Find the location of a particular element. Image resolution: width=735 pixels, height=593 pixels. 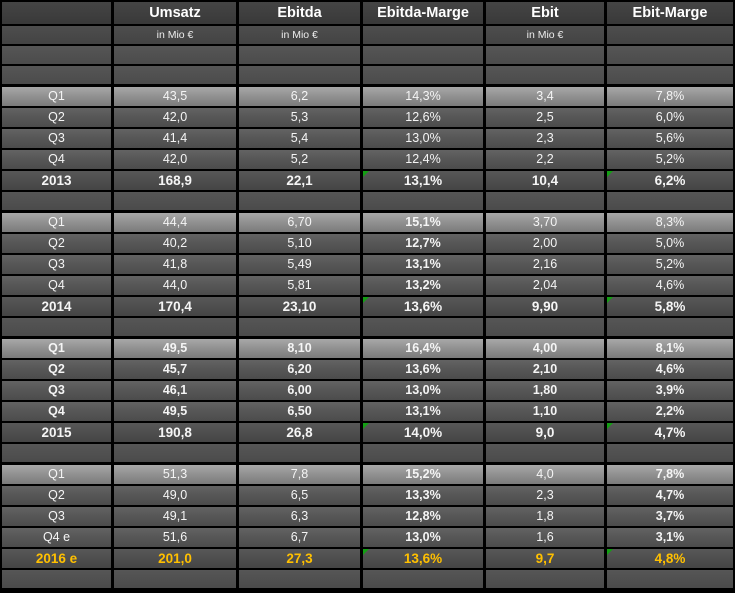

quarter-row: Q3 41,4 5,4 13,0% 2,3 5,6% is located at coordinates (367, 139).